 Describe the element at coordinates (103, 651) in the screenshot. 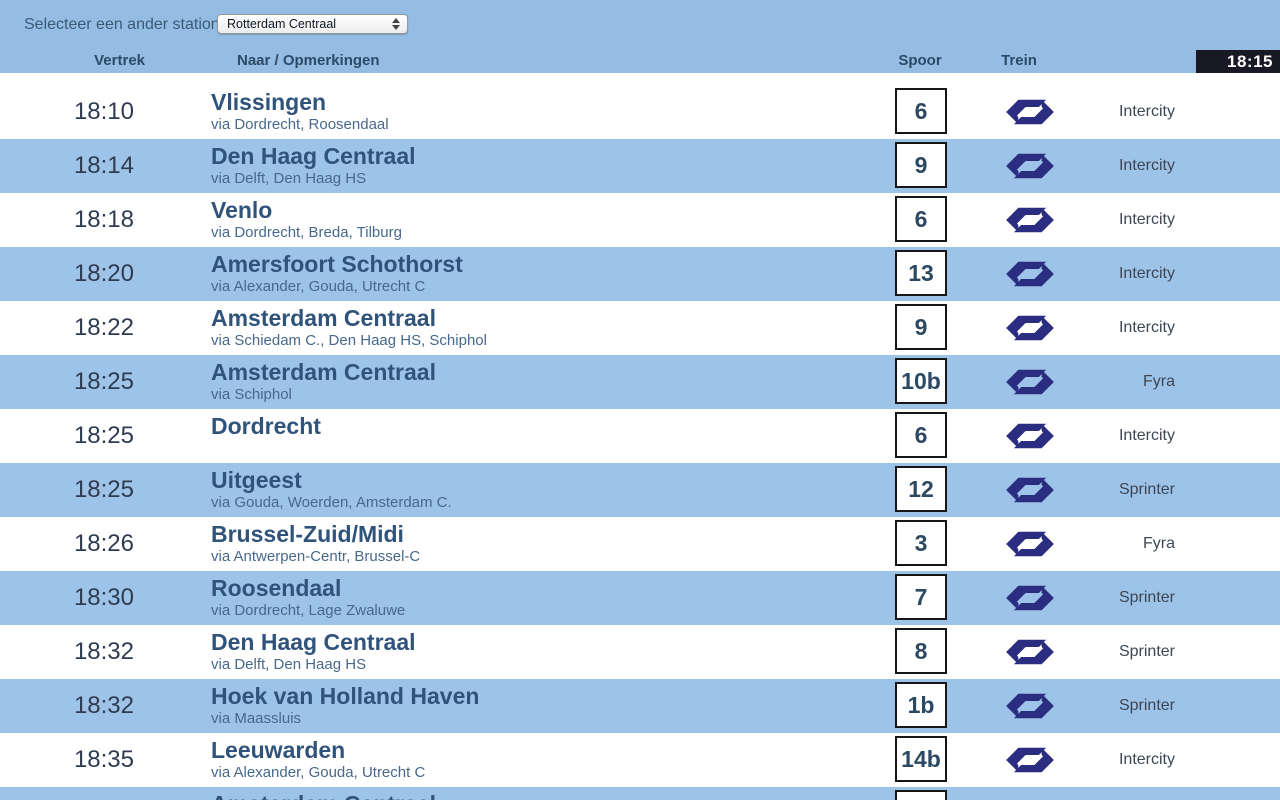

I see `departure-time: 18:32` at that location.